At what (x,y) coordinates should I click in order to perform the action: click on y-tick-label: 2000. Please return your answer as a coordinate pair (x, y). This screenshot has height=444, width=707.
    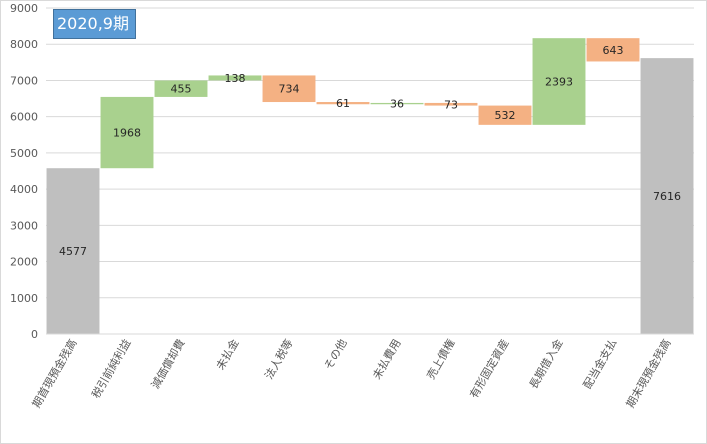
    Looking at the image, I should click on (24, 262).